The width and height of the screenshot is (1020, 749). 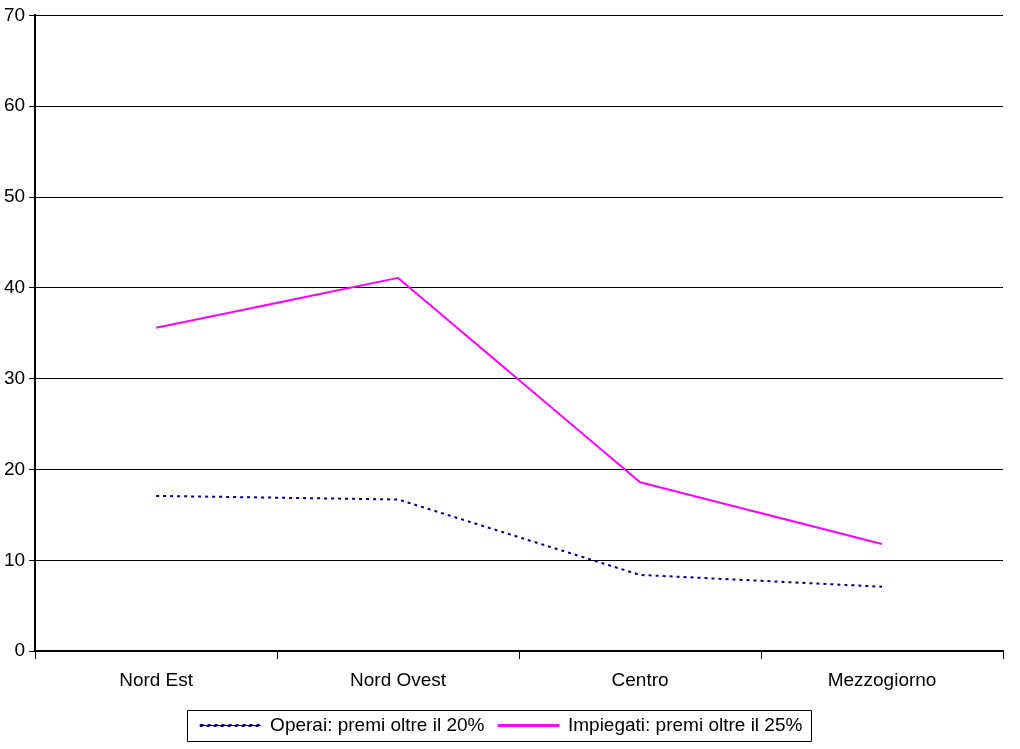 I want to click on x-tick-label: Nord Ovest, so click(x=398, y=679).